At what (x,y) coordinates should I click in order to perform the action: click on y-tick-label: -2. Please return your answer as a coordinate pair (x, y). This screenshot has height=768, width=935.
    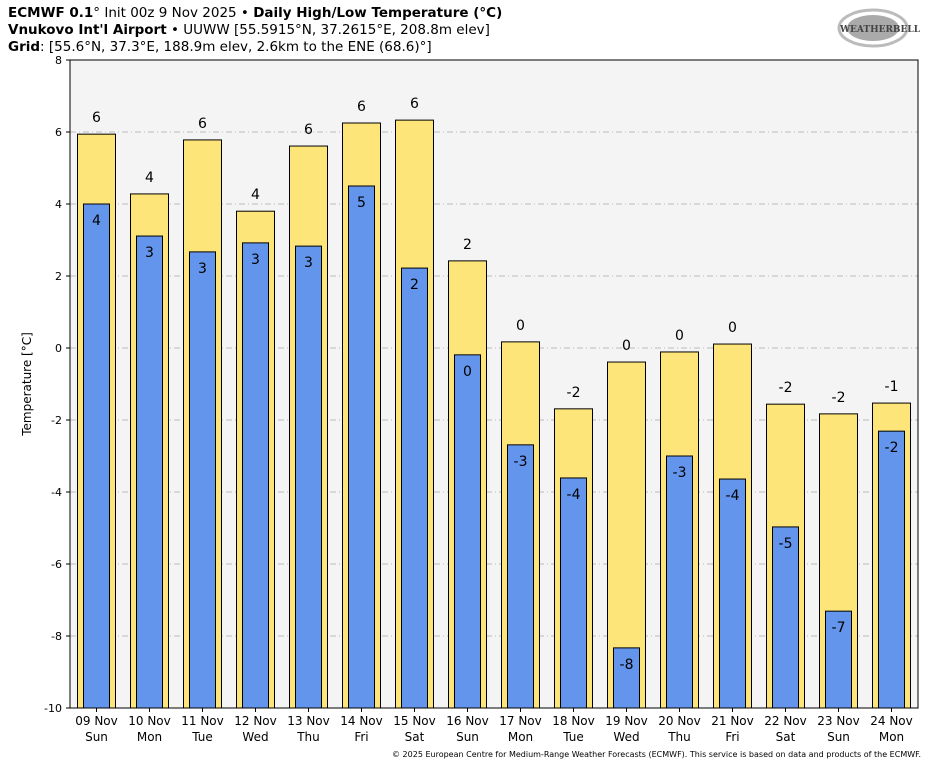
    Looking at the image, I should click on (56, 420).